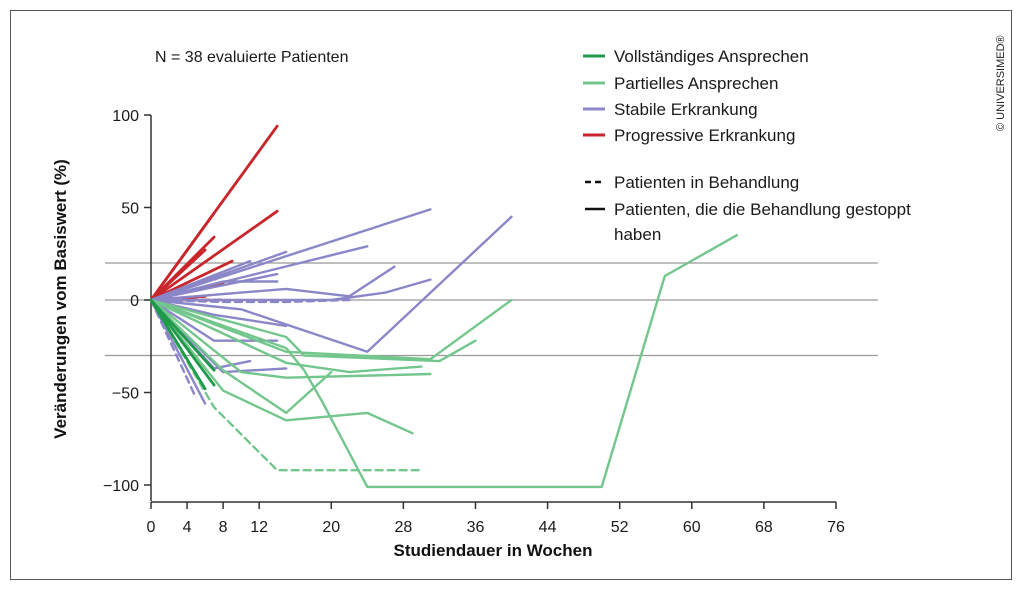  Describe the element at coordinates (223, 527) in the screenshot. I see `x-tick-label: 8` at that location.